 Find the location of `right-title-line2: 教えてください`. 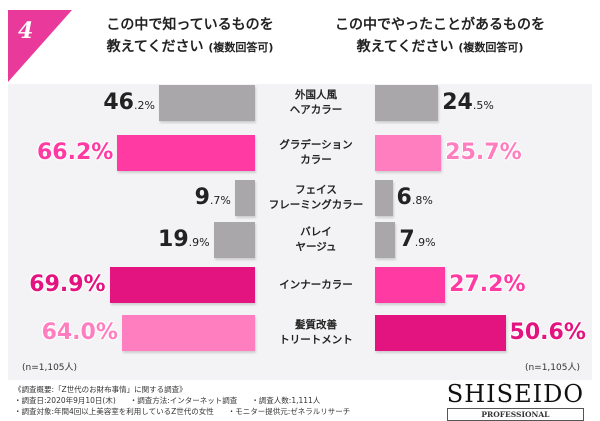

right-title-line2: 教えてください is located at coordinates (405, 47).